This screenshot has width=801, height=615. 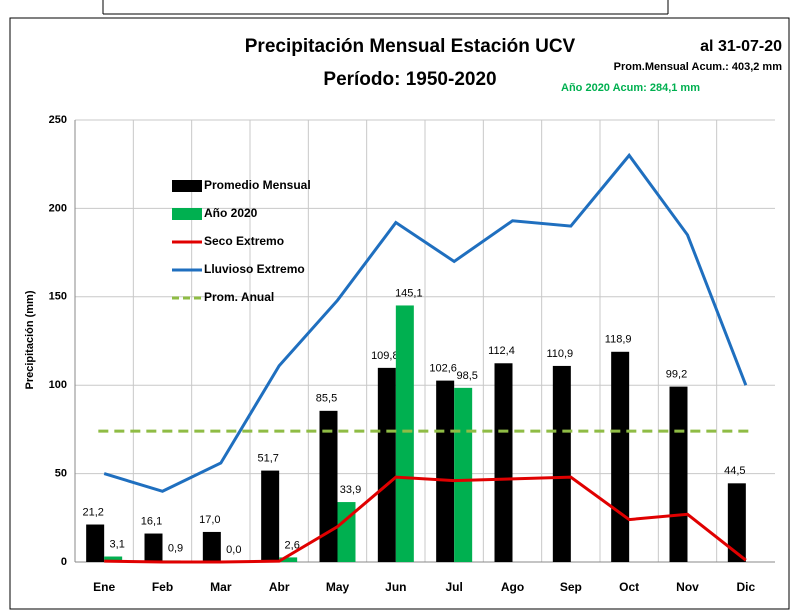 What do you see at coordinates (64, 562) in the screenshot?
I see `y-tick-label: 0` at bounding box center [64, 562].